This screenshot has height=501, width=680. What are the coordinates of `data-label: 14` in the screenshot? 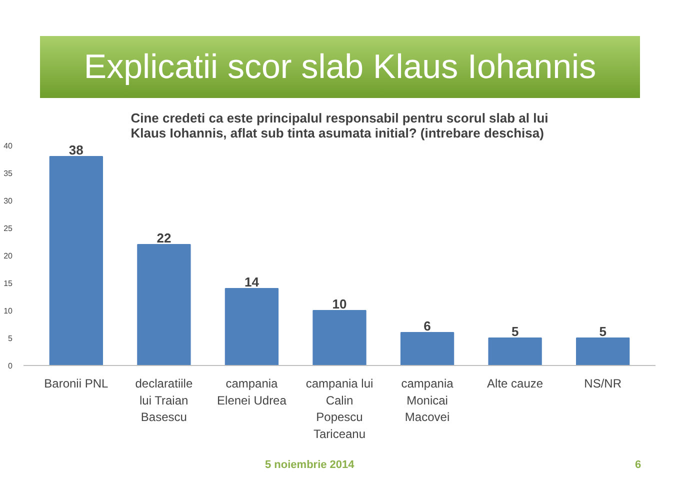 It's located at (252, 282).